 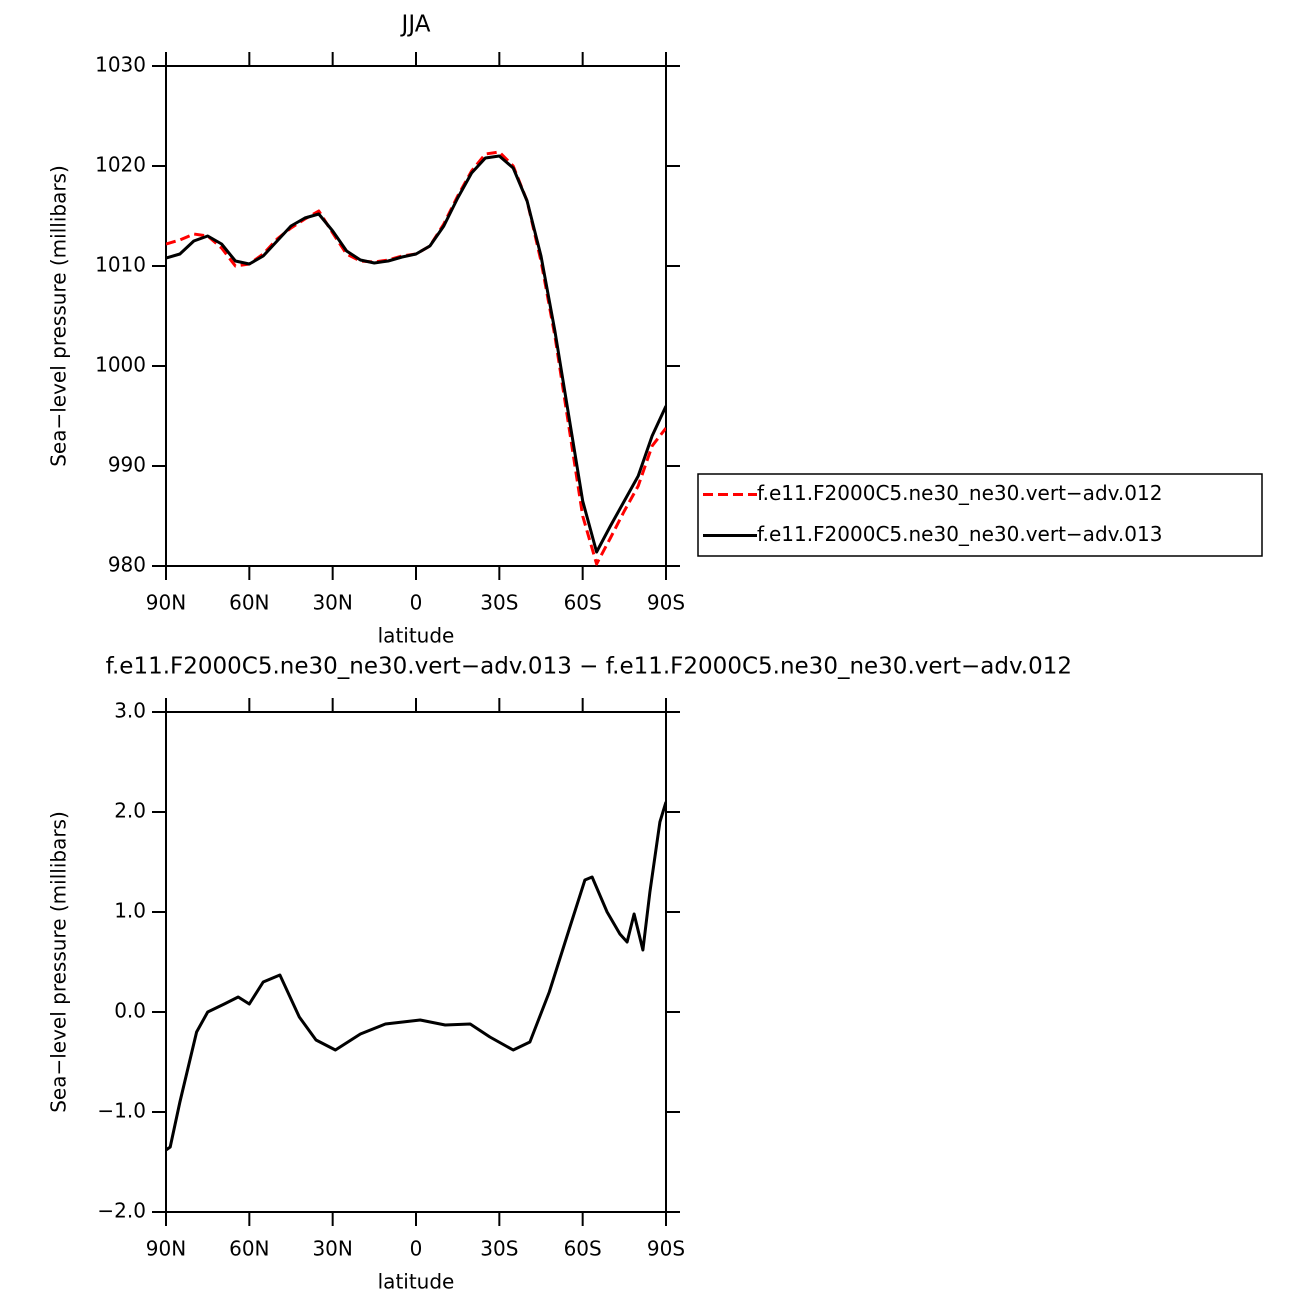 What do you see at coordinates (980, 515) in the screenshot?
I see `legend-box` at bounding box center [980, 515].